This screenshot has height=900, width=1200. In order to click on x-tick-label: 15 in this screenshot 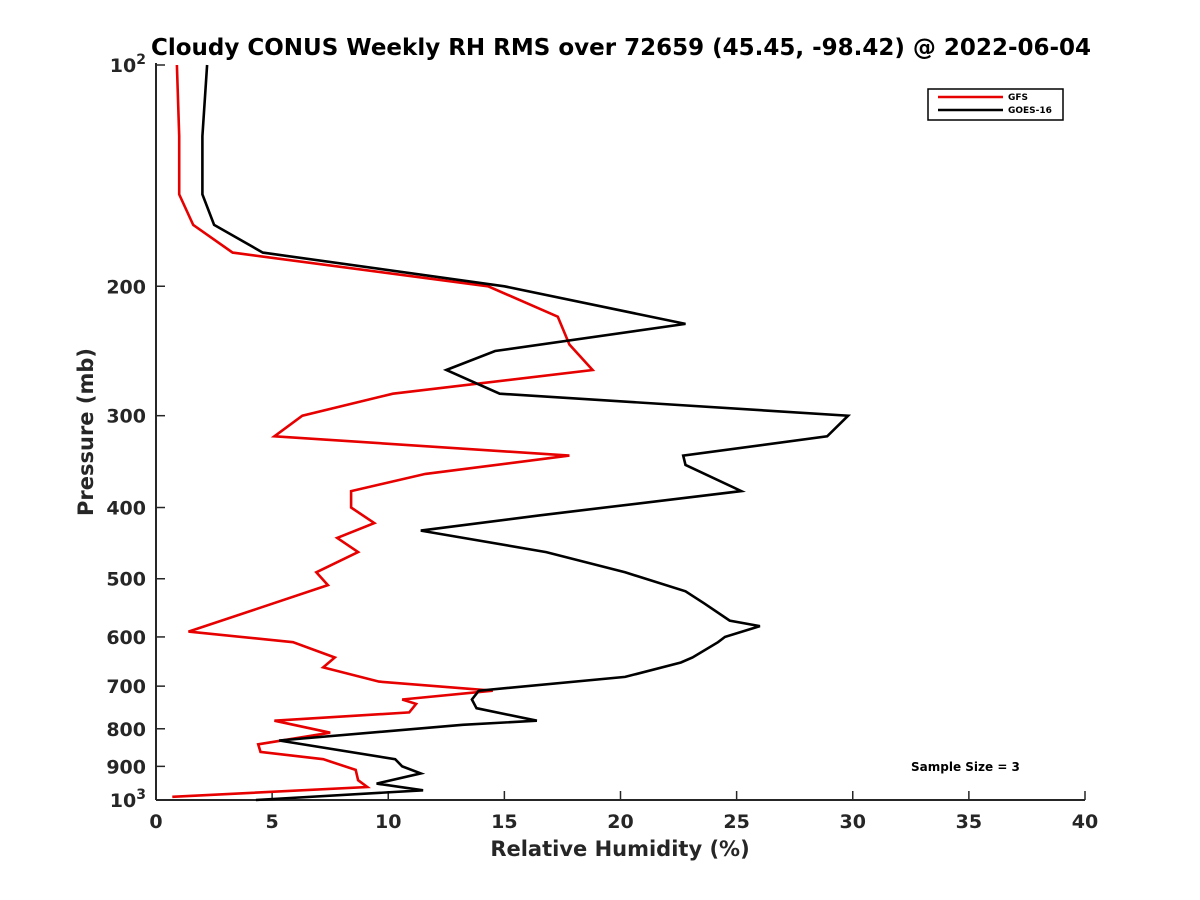, I will do `click(504, 822)`.